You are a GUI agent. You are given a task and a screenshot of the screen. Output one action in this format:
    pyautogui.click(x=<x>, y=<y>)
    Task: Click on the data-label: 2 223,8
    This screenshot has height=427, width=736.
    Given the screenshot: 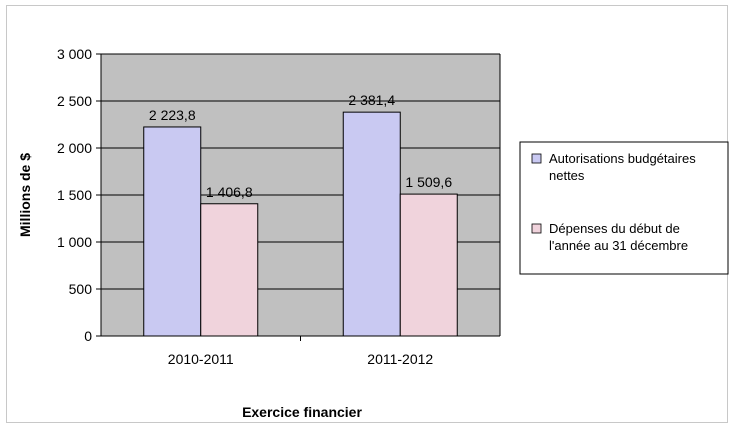 What is the action you would take?
    pyautogui.click(x=172, y=115)
    